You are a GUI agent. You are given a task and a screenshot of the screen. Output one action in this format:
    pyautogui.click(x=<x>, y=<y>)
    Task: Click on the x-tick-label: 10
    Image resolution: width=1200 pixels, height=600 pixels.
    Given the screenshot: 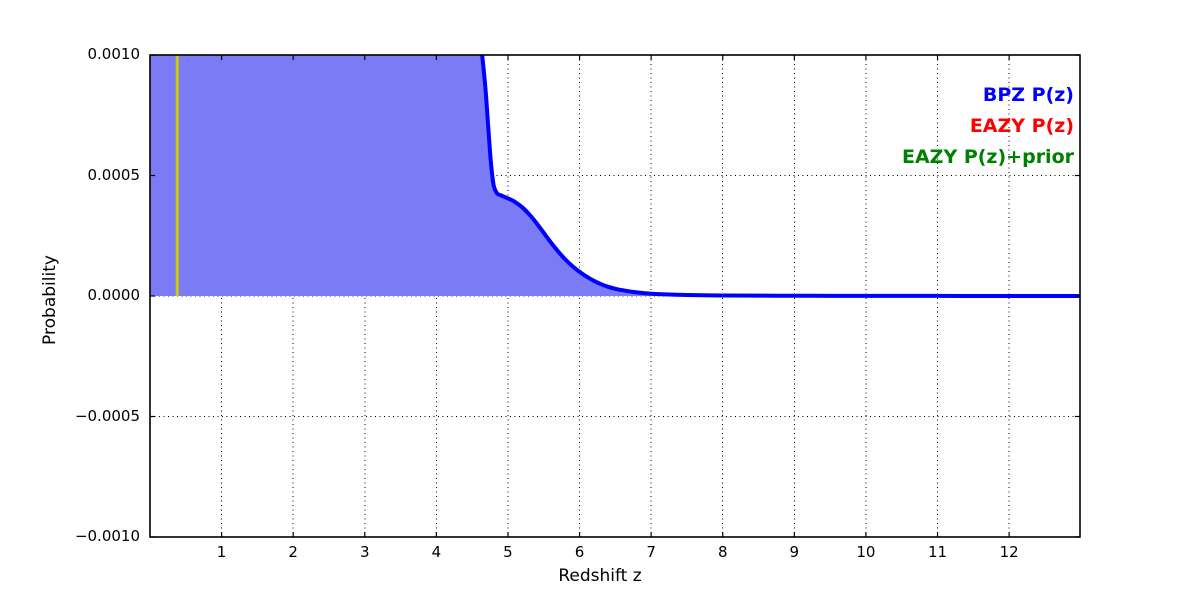 What is the action you would take?
    pyautogui.click(x=866, y=552)
    